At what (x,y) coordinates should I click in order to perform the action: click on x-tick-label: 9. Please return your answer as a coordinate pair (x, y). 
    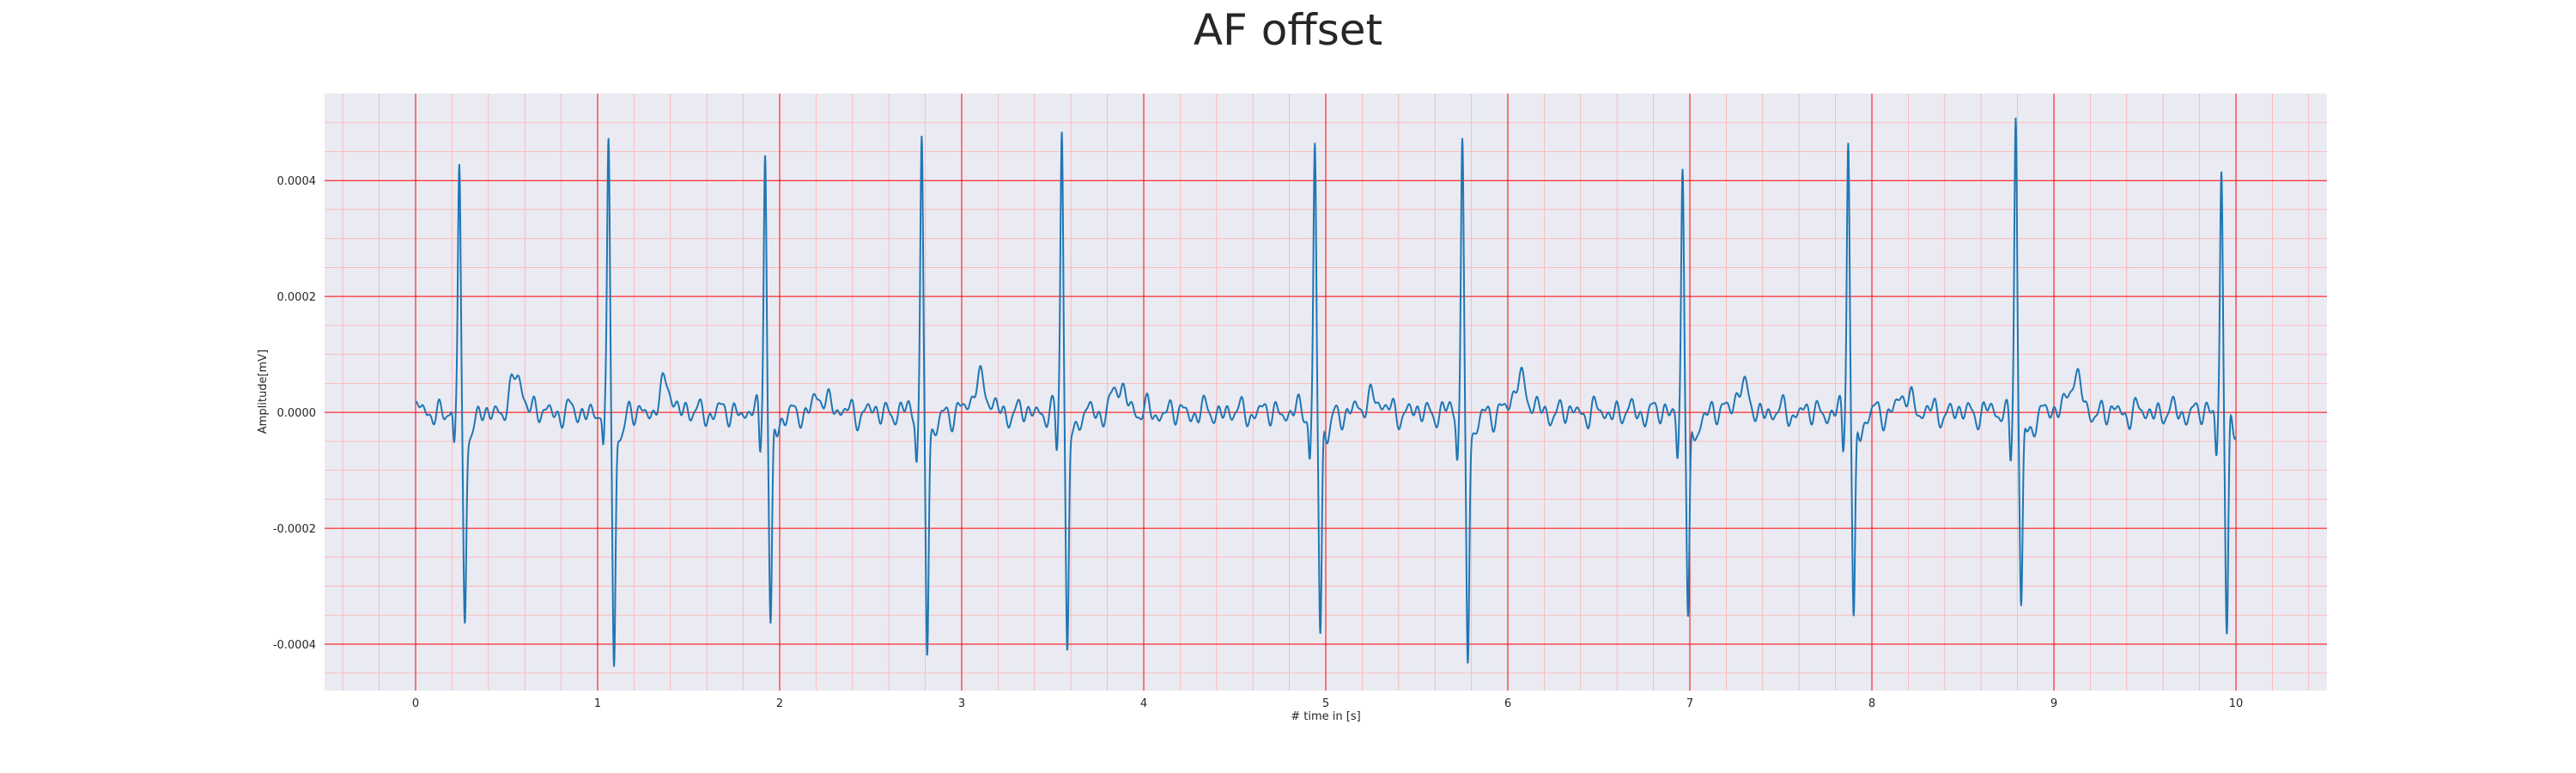
    Looking at the image, I should click on (2053, 703).